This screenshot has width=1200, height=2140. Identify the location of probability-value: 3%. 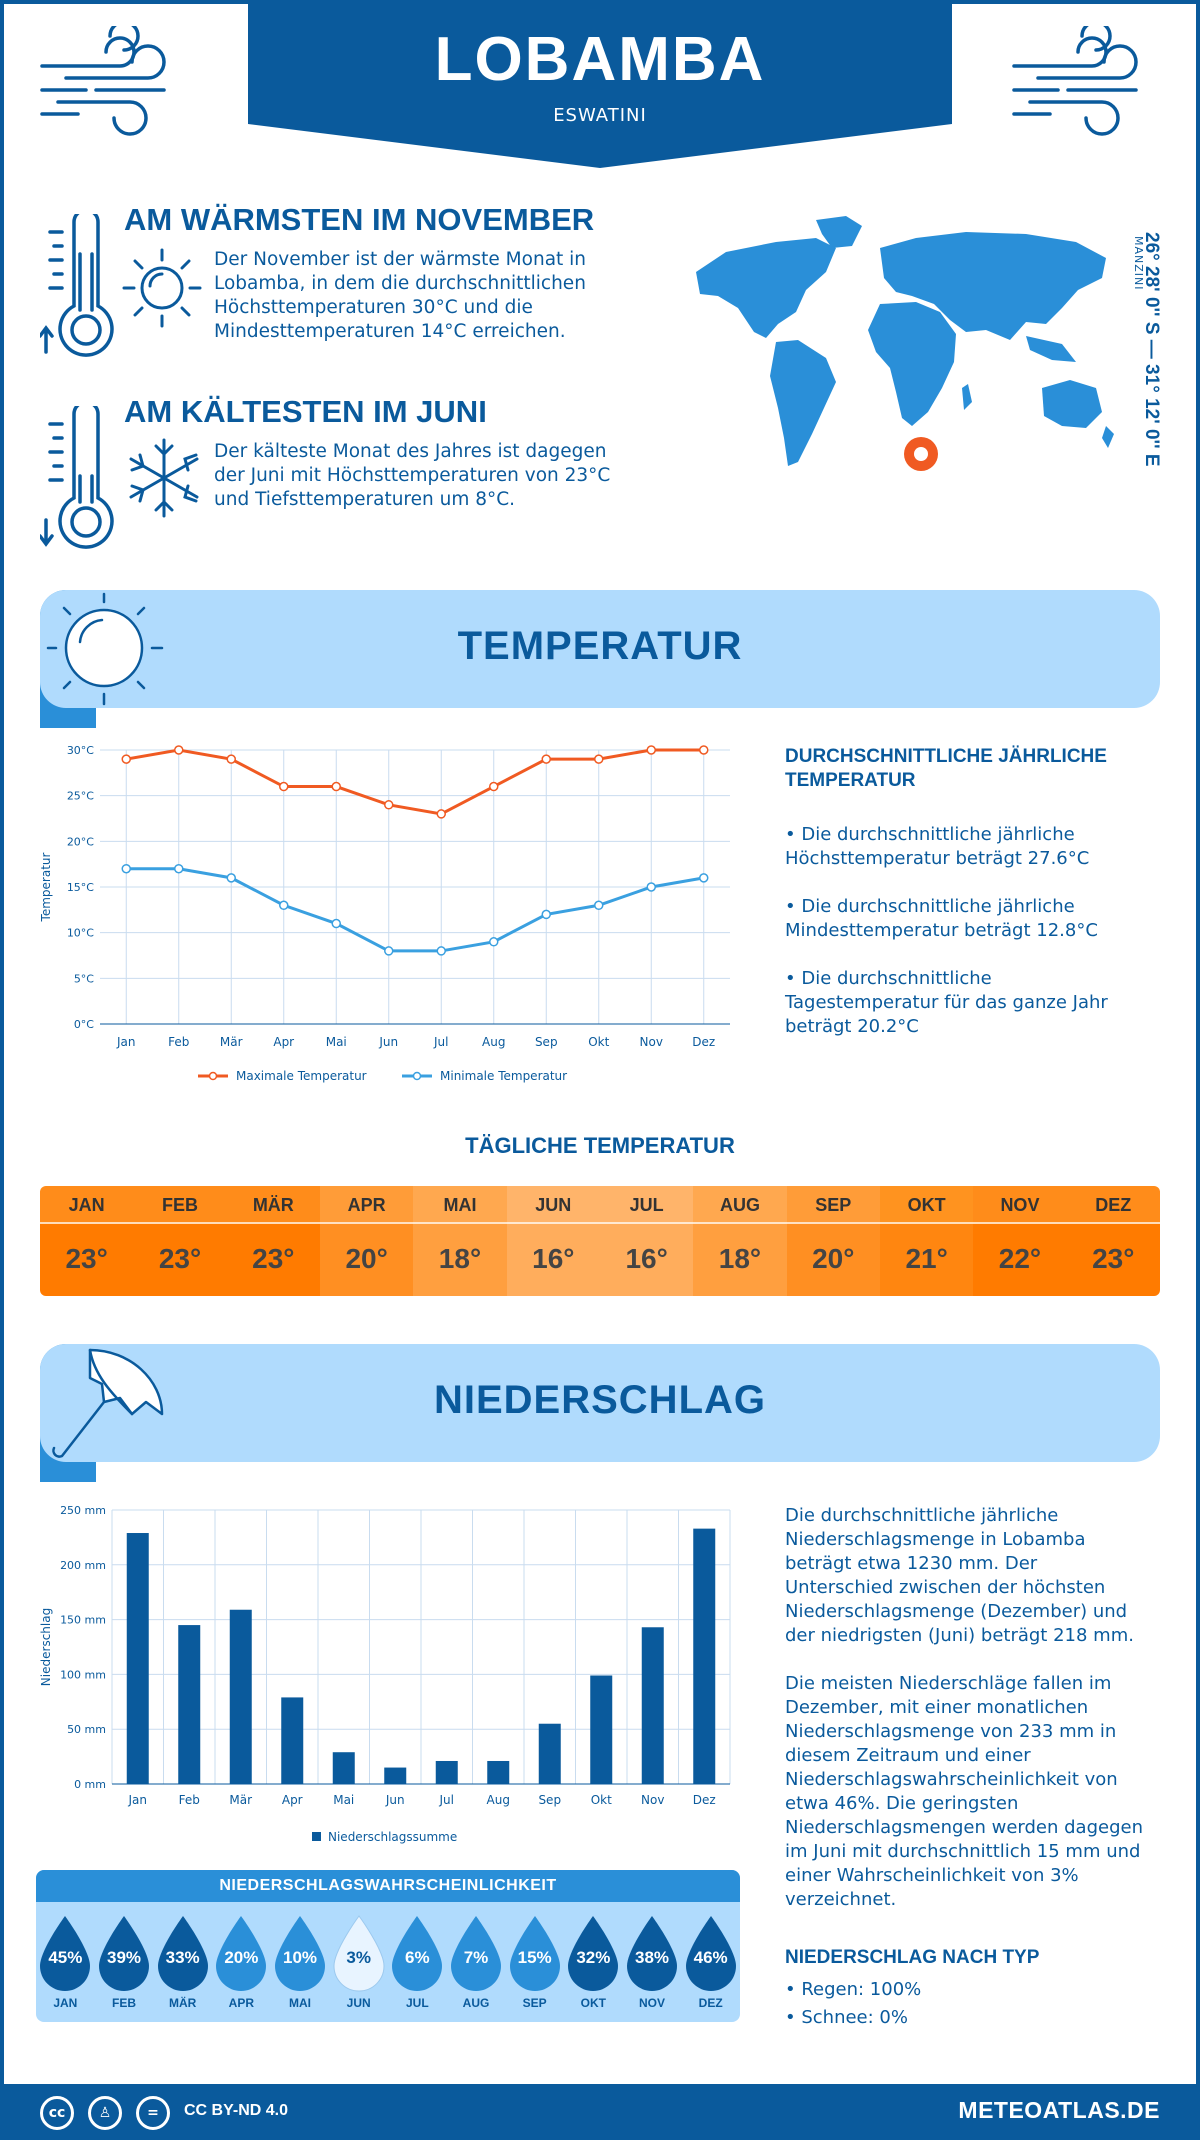
(358, 1957).